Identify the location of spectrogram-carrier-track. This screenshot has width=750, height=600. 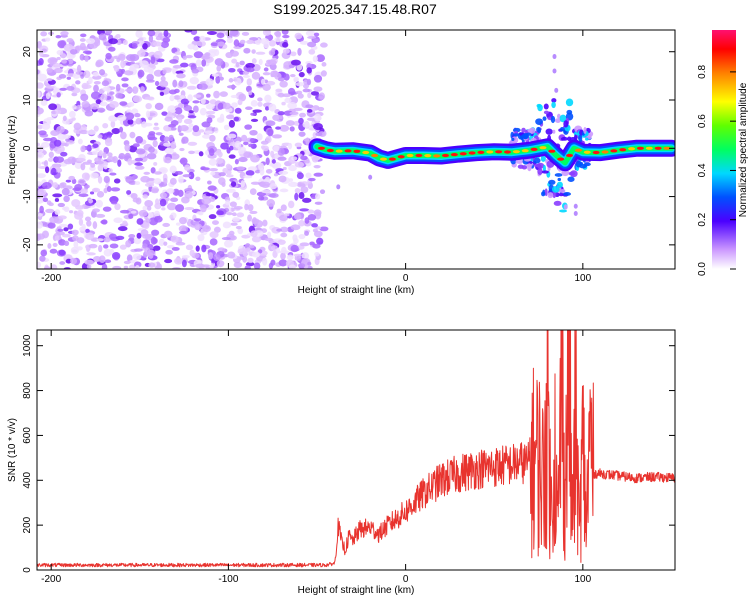
(491, 155).